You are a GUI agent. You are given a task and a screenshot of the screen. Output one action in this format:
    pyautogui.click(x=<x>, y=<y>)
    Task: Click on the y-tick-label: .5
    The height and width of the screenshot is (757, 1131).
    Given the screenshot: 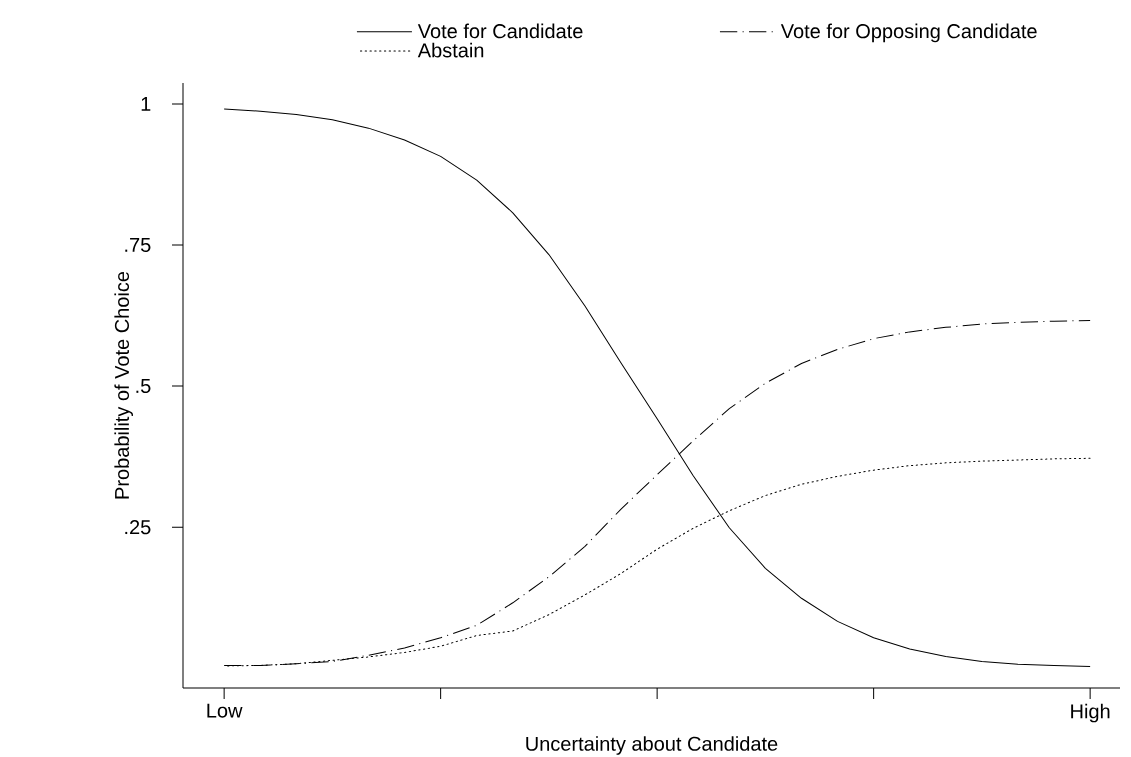 What is the action you would take?
    pyautogui.click(x=143, y=386)
    